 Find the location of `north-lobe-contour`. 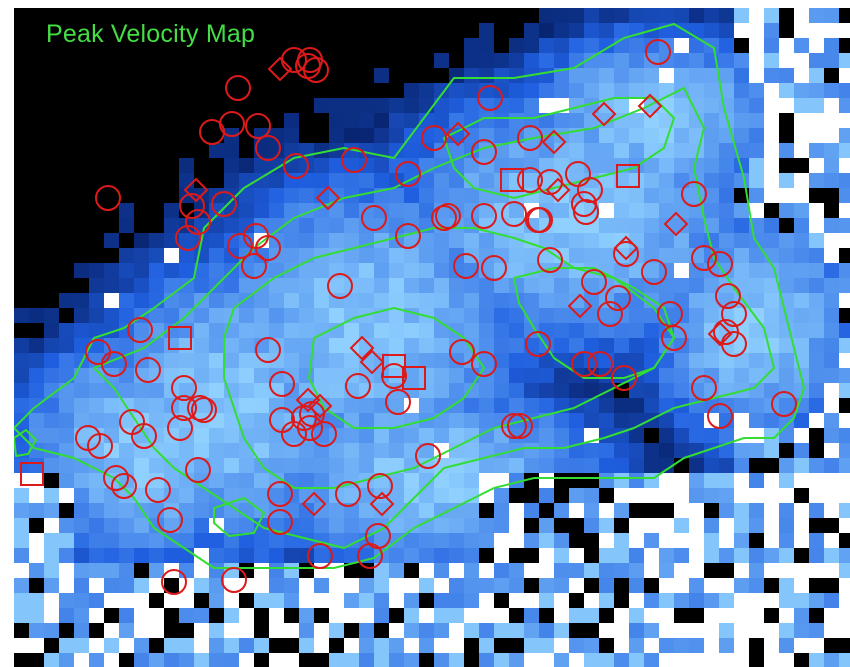

north-lobe-contour is located at coordinates (559, 148).